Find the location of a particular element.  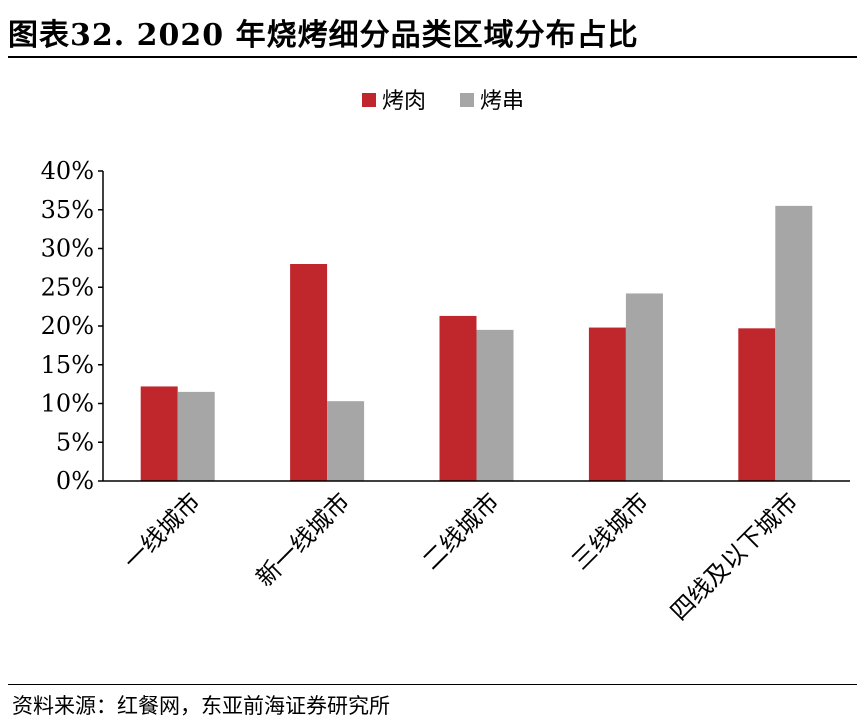

y-axis: 0% 5% 10% 15% 20% 25% 30% 35% 40% is located at coordinates (72, 326).